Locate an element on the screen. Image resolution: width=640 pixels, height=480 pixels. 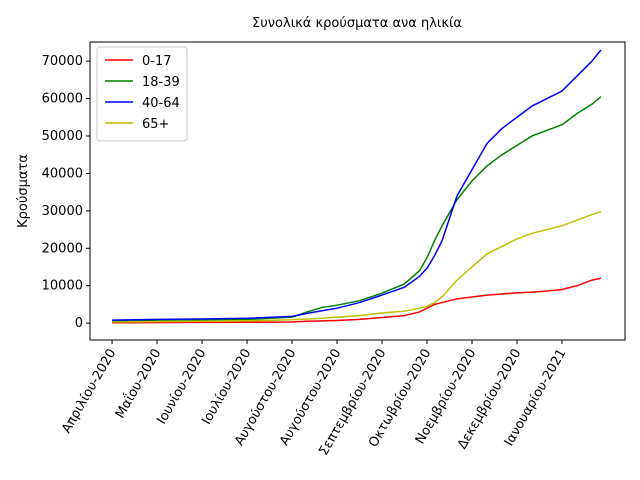
line is located at coordinates (357, 300).